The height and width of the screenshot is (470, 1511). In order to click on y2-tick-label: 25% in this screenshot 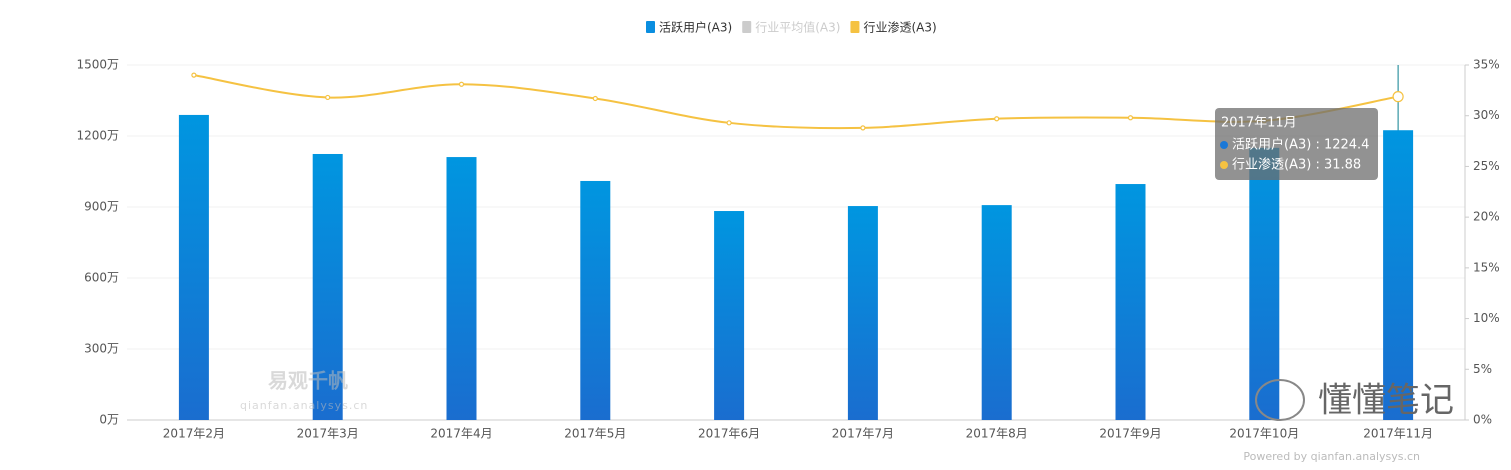, I will do `click(1486, 166)`.